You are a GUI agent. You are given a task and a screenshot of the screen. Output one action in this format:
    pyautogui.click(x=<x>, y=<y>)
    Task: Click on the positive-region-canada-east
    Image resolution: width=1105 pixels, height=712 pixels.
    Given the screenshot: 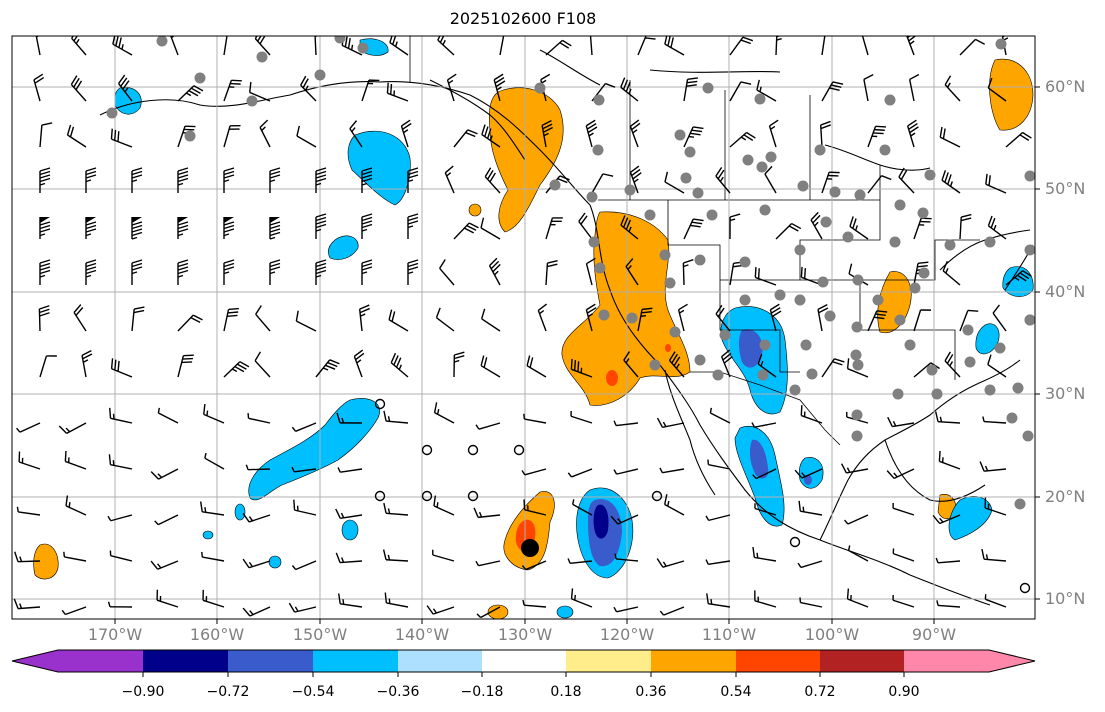 What is the action you would take?
    pyautogui.click(x=1011, y=94)
    